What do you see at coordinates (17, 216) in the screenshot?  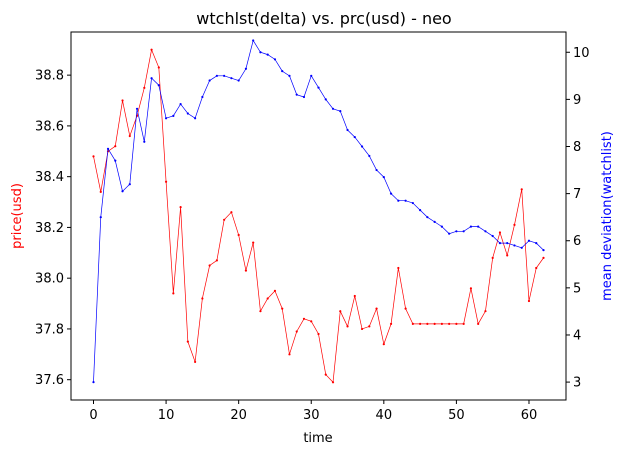 I see `y-axis-left-label: price(usd)` at bounding box center [17, 216].